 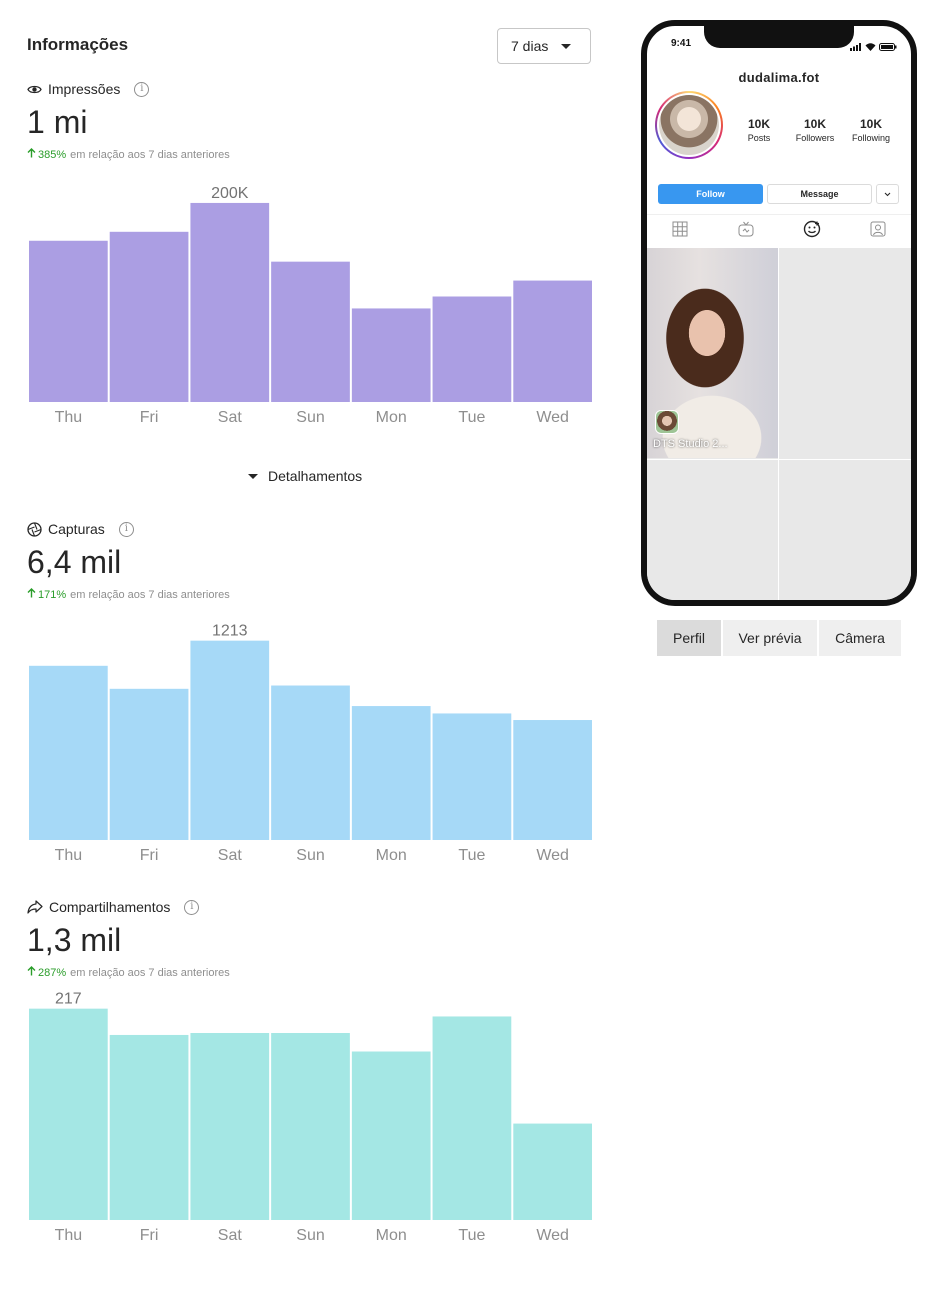 I want to click on captures-chart: Thu Fri Sat 1213 Sun Mon Tue Wed, so click(x=309, y=745).